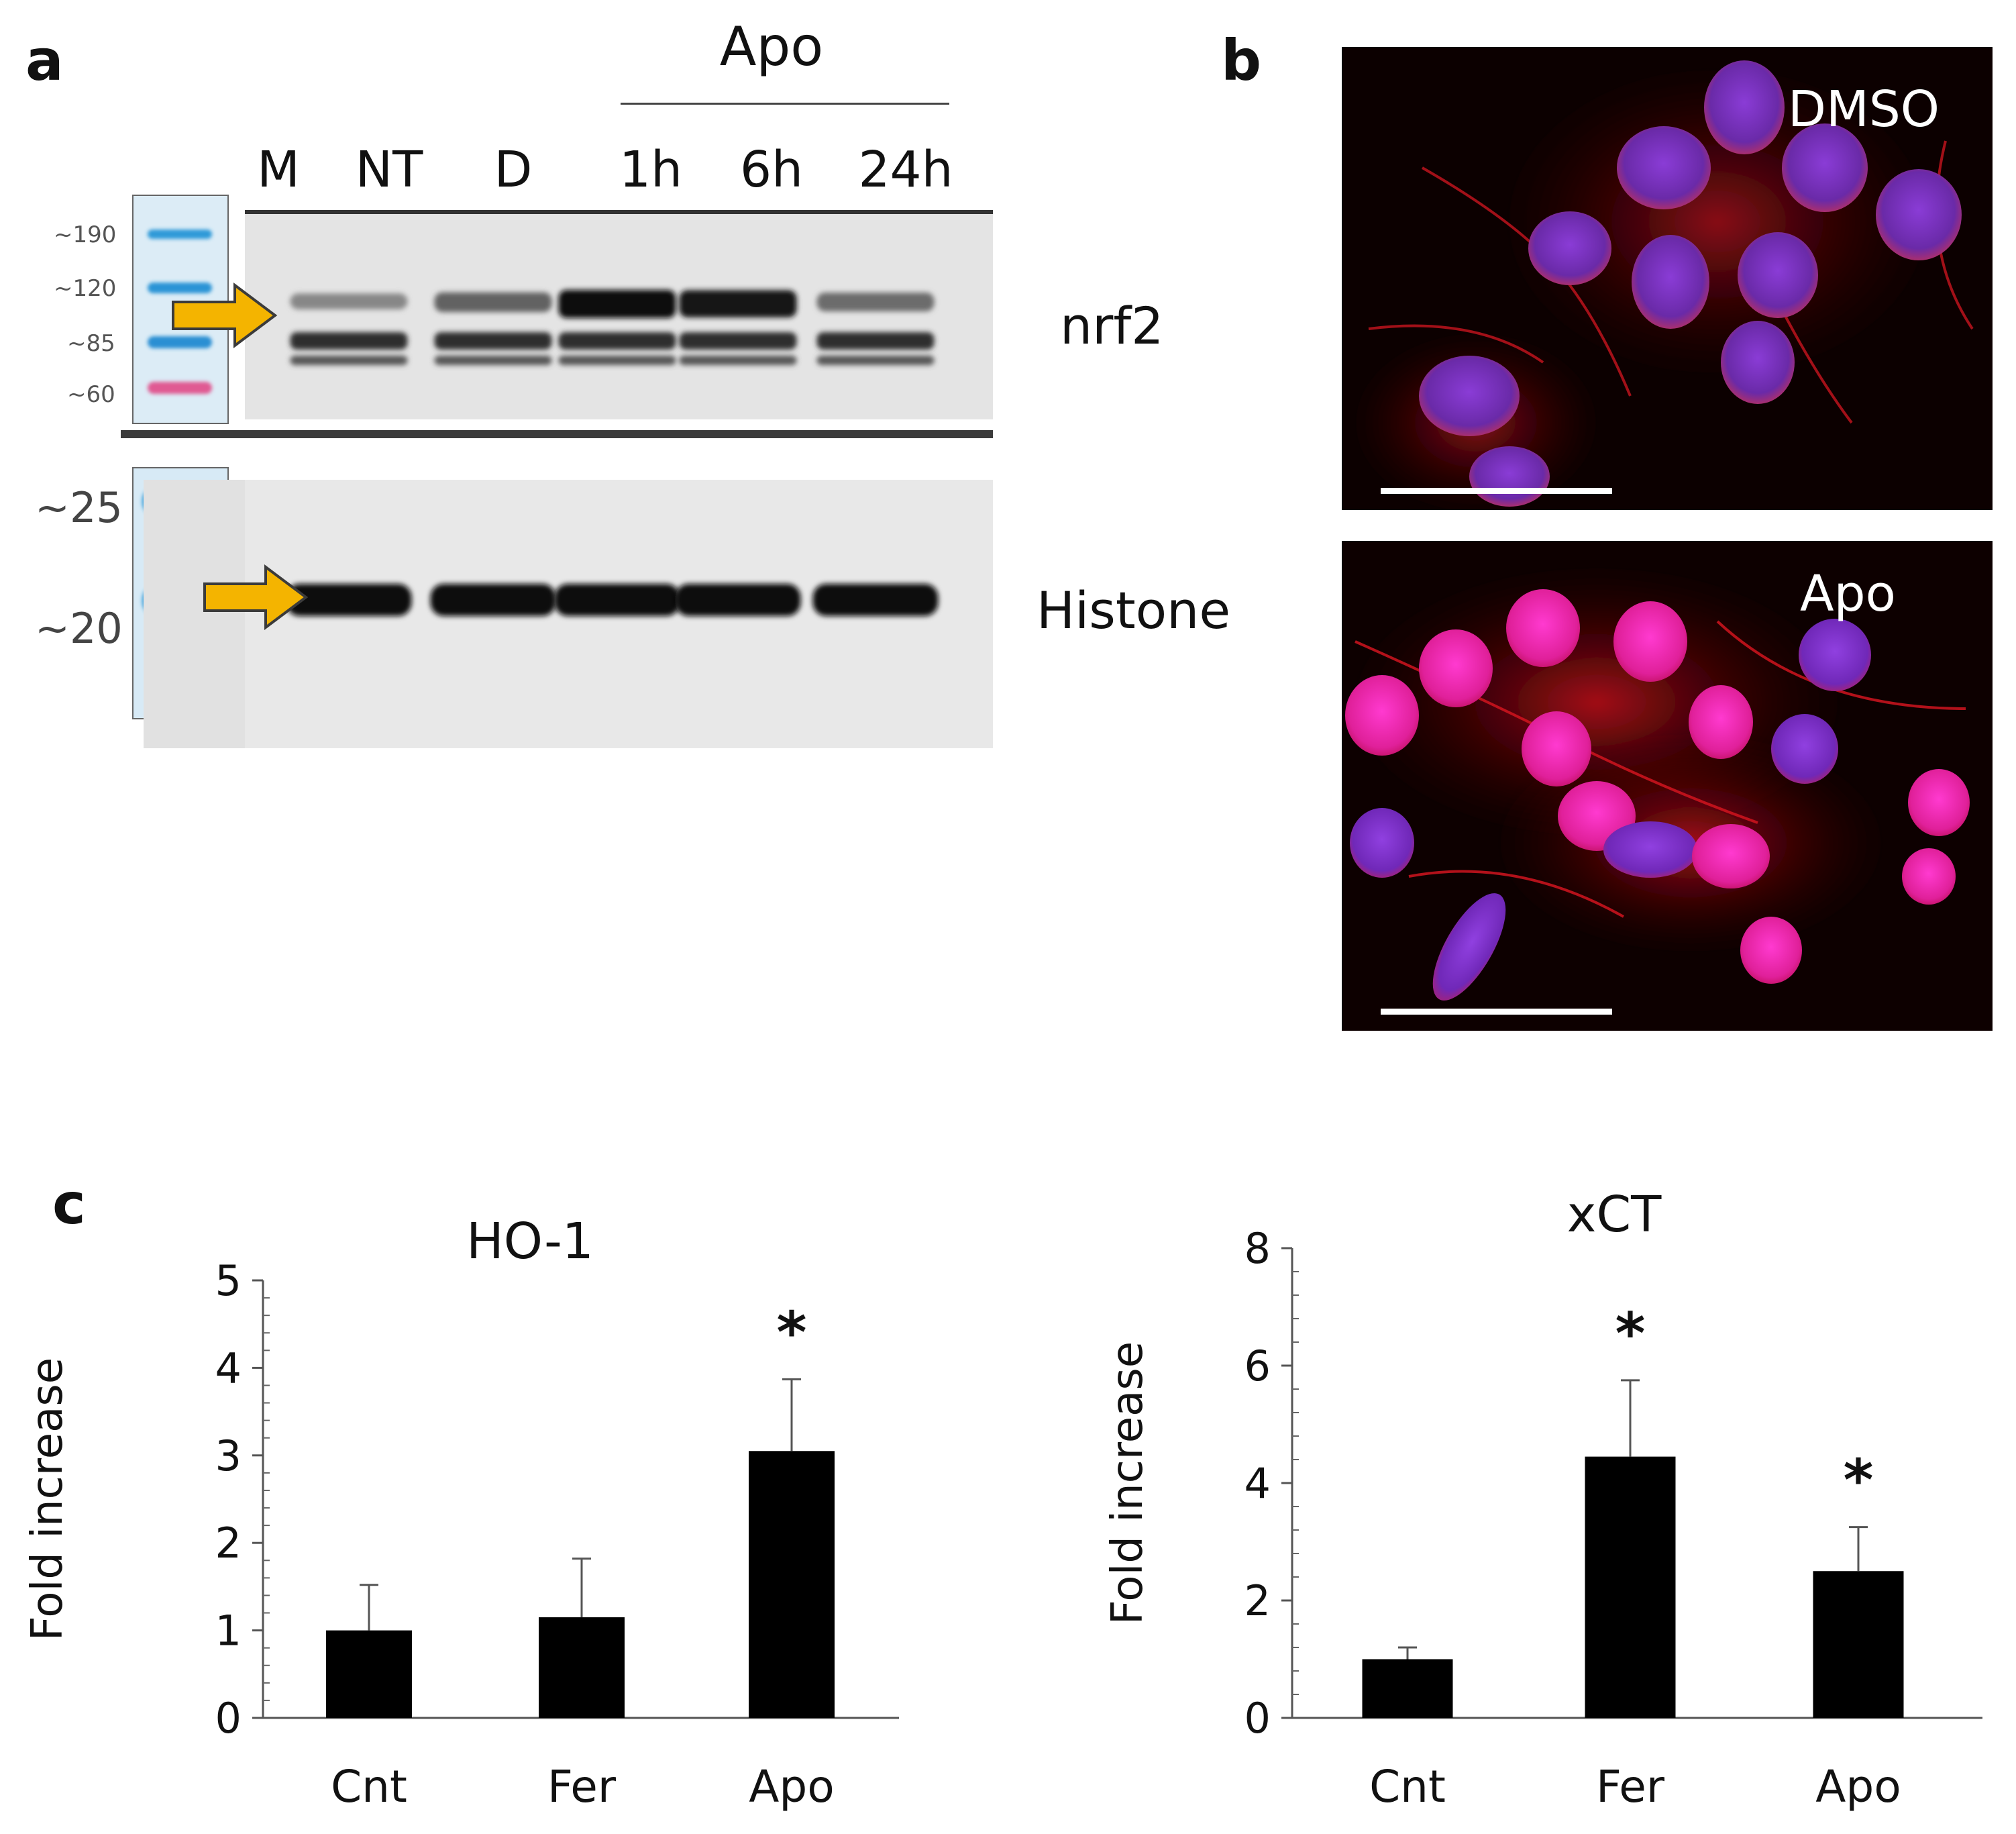 Image resolution: width=2016 pixels, height=1834 pixels. Describe the element at coordinates (1848, 594) in the screenshot. I see `micrograph-label-apo: Apo` at that location.